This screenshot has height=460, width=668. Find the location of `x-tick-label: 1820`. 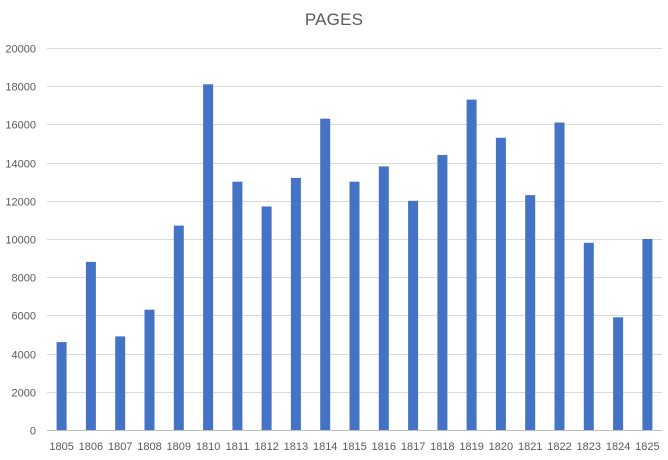

x-tick-label: 1820 is located at coordinates (501, 447).